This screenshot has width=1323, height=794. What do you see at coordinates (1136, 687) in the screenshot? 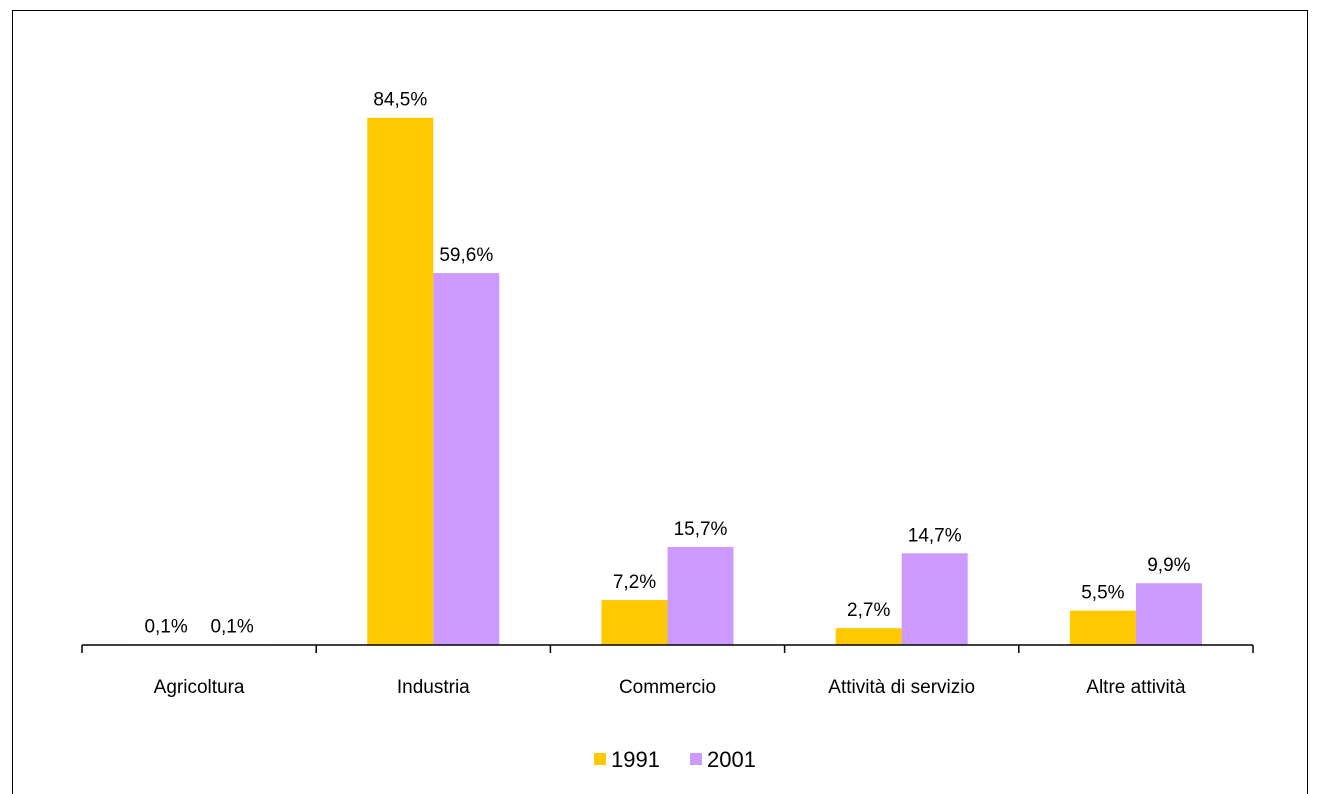
I see `x-tick-label-altre-attivita: Altre attività` at bounding box center [1136, 687].